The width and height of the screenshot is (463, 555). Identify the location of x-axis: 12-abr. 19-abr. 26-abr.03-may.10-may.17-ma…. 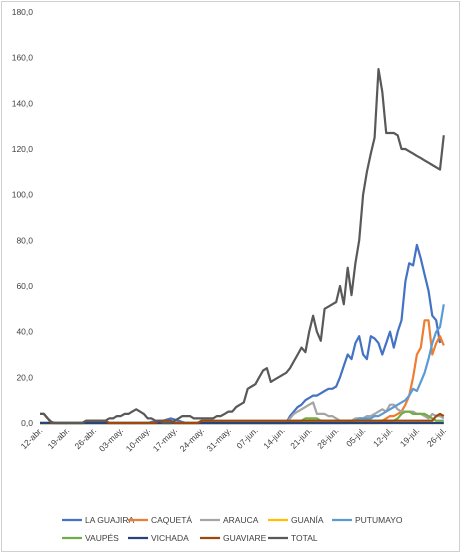
(233, 438).